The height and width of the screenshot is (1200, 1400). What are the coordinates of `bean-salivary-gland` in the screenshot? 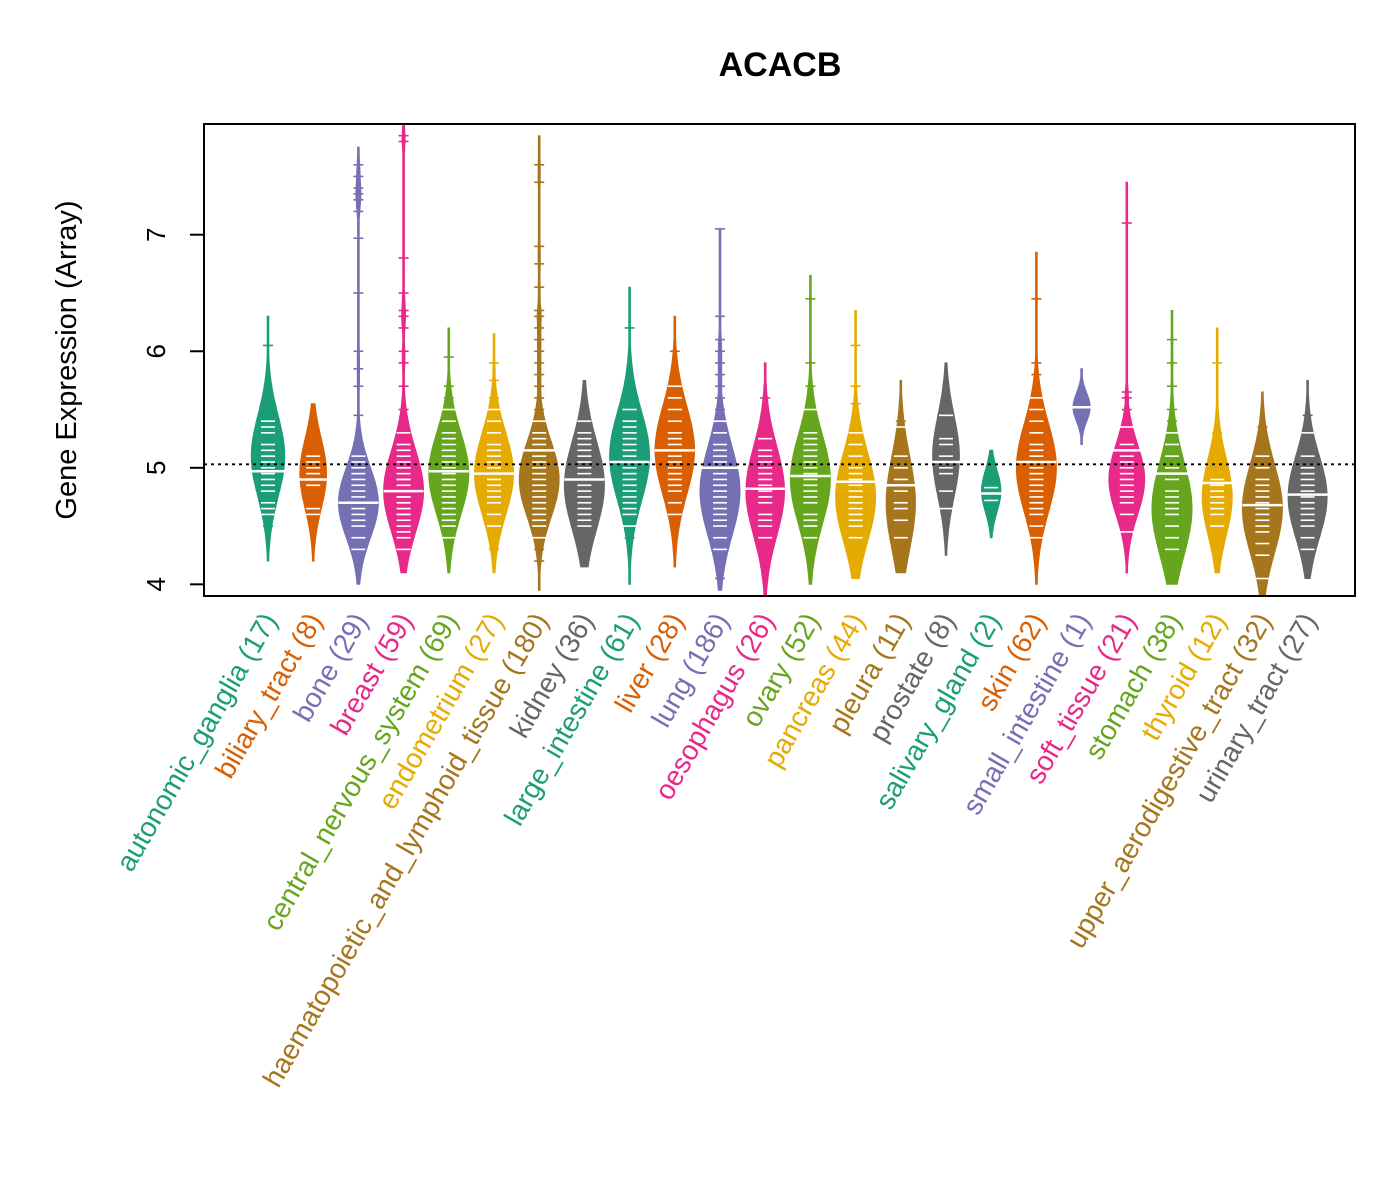 It's located at (991, 494).